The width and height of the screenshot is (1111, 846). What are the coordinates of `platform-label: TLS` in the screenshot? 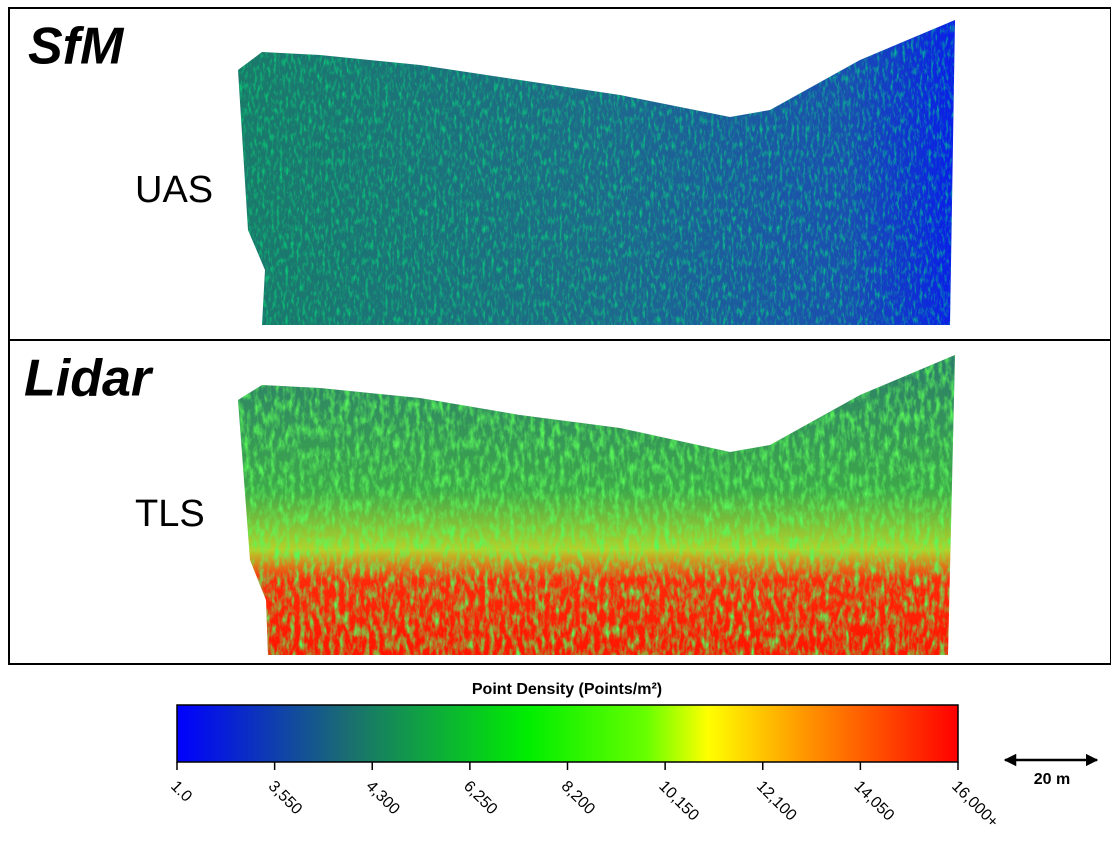 It's located at (170, 514).